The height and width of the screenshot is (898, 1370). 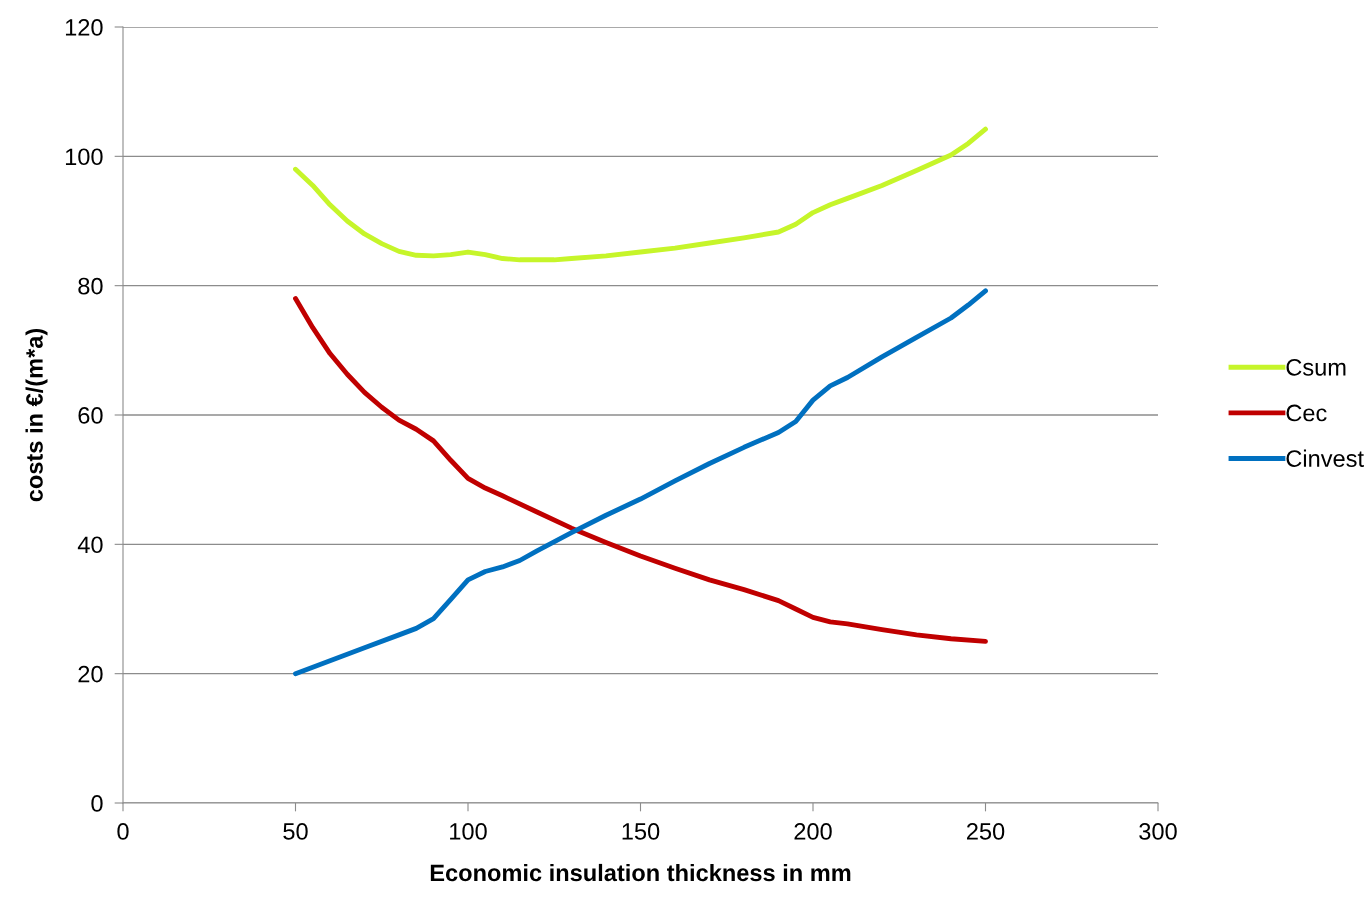 I want to click on x-tick-label: 0, so click(x=123, y=831).